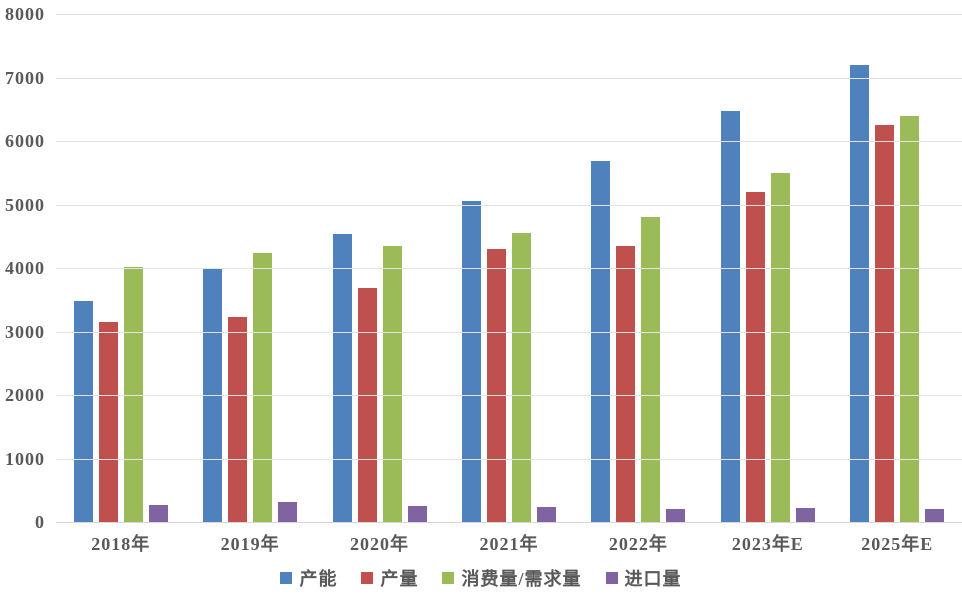 The width and height of the screenshot is (962, 597). I want to click on bar-消费量/需求量-2020年, so click(392, 383).